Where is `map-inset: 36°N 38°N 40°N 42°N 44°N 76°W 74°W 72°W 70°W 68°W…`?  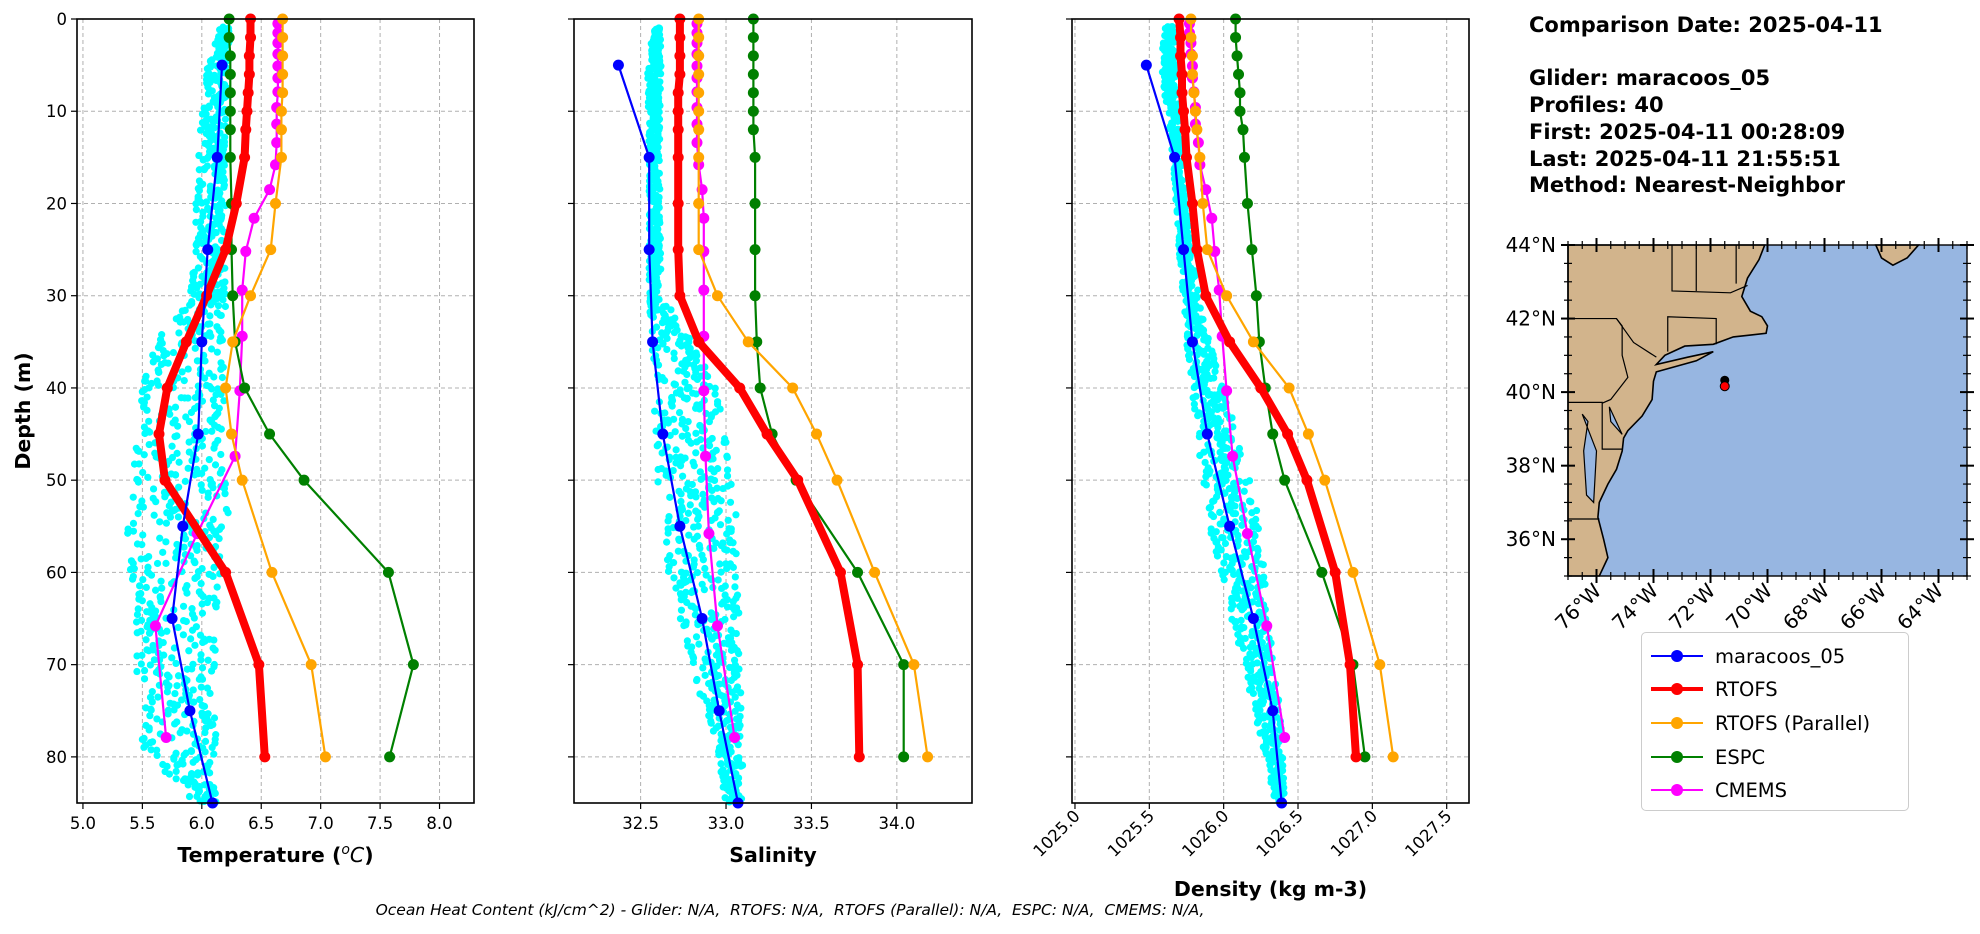 map-inset: 36°N 38°N 40°N 42°N 44°N 76°W 74°W 72°W 70°W 68°W… is located at coordinates (1740, 434).